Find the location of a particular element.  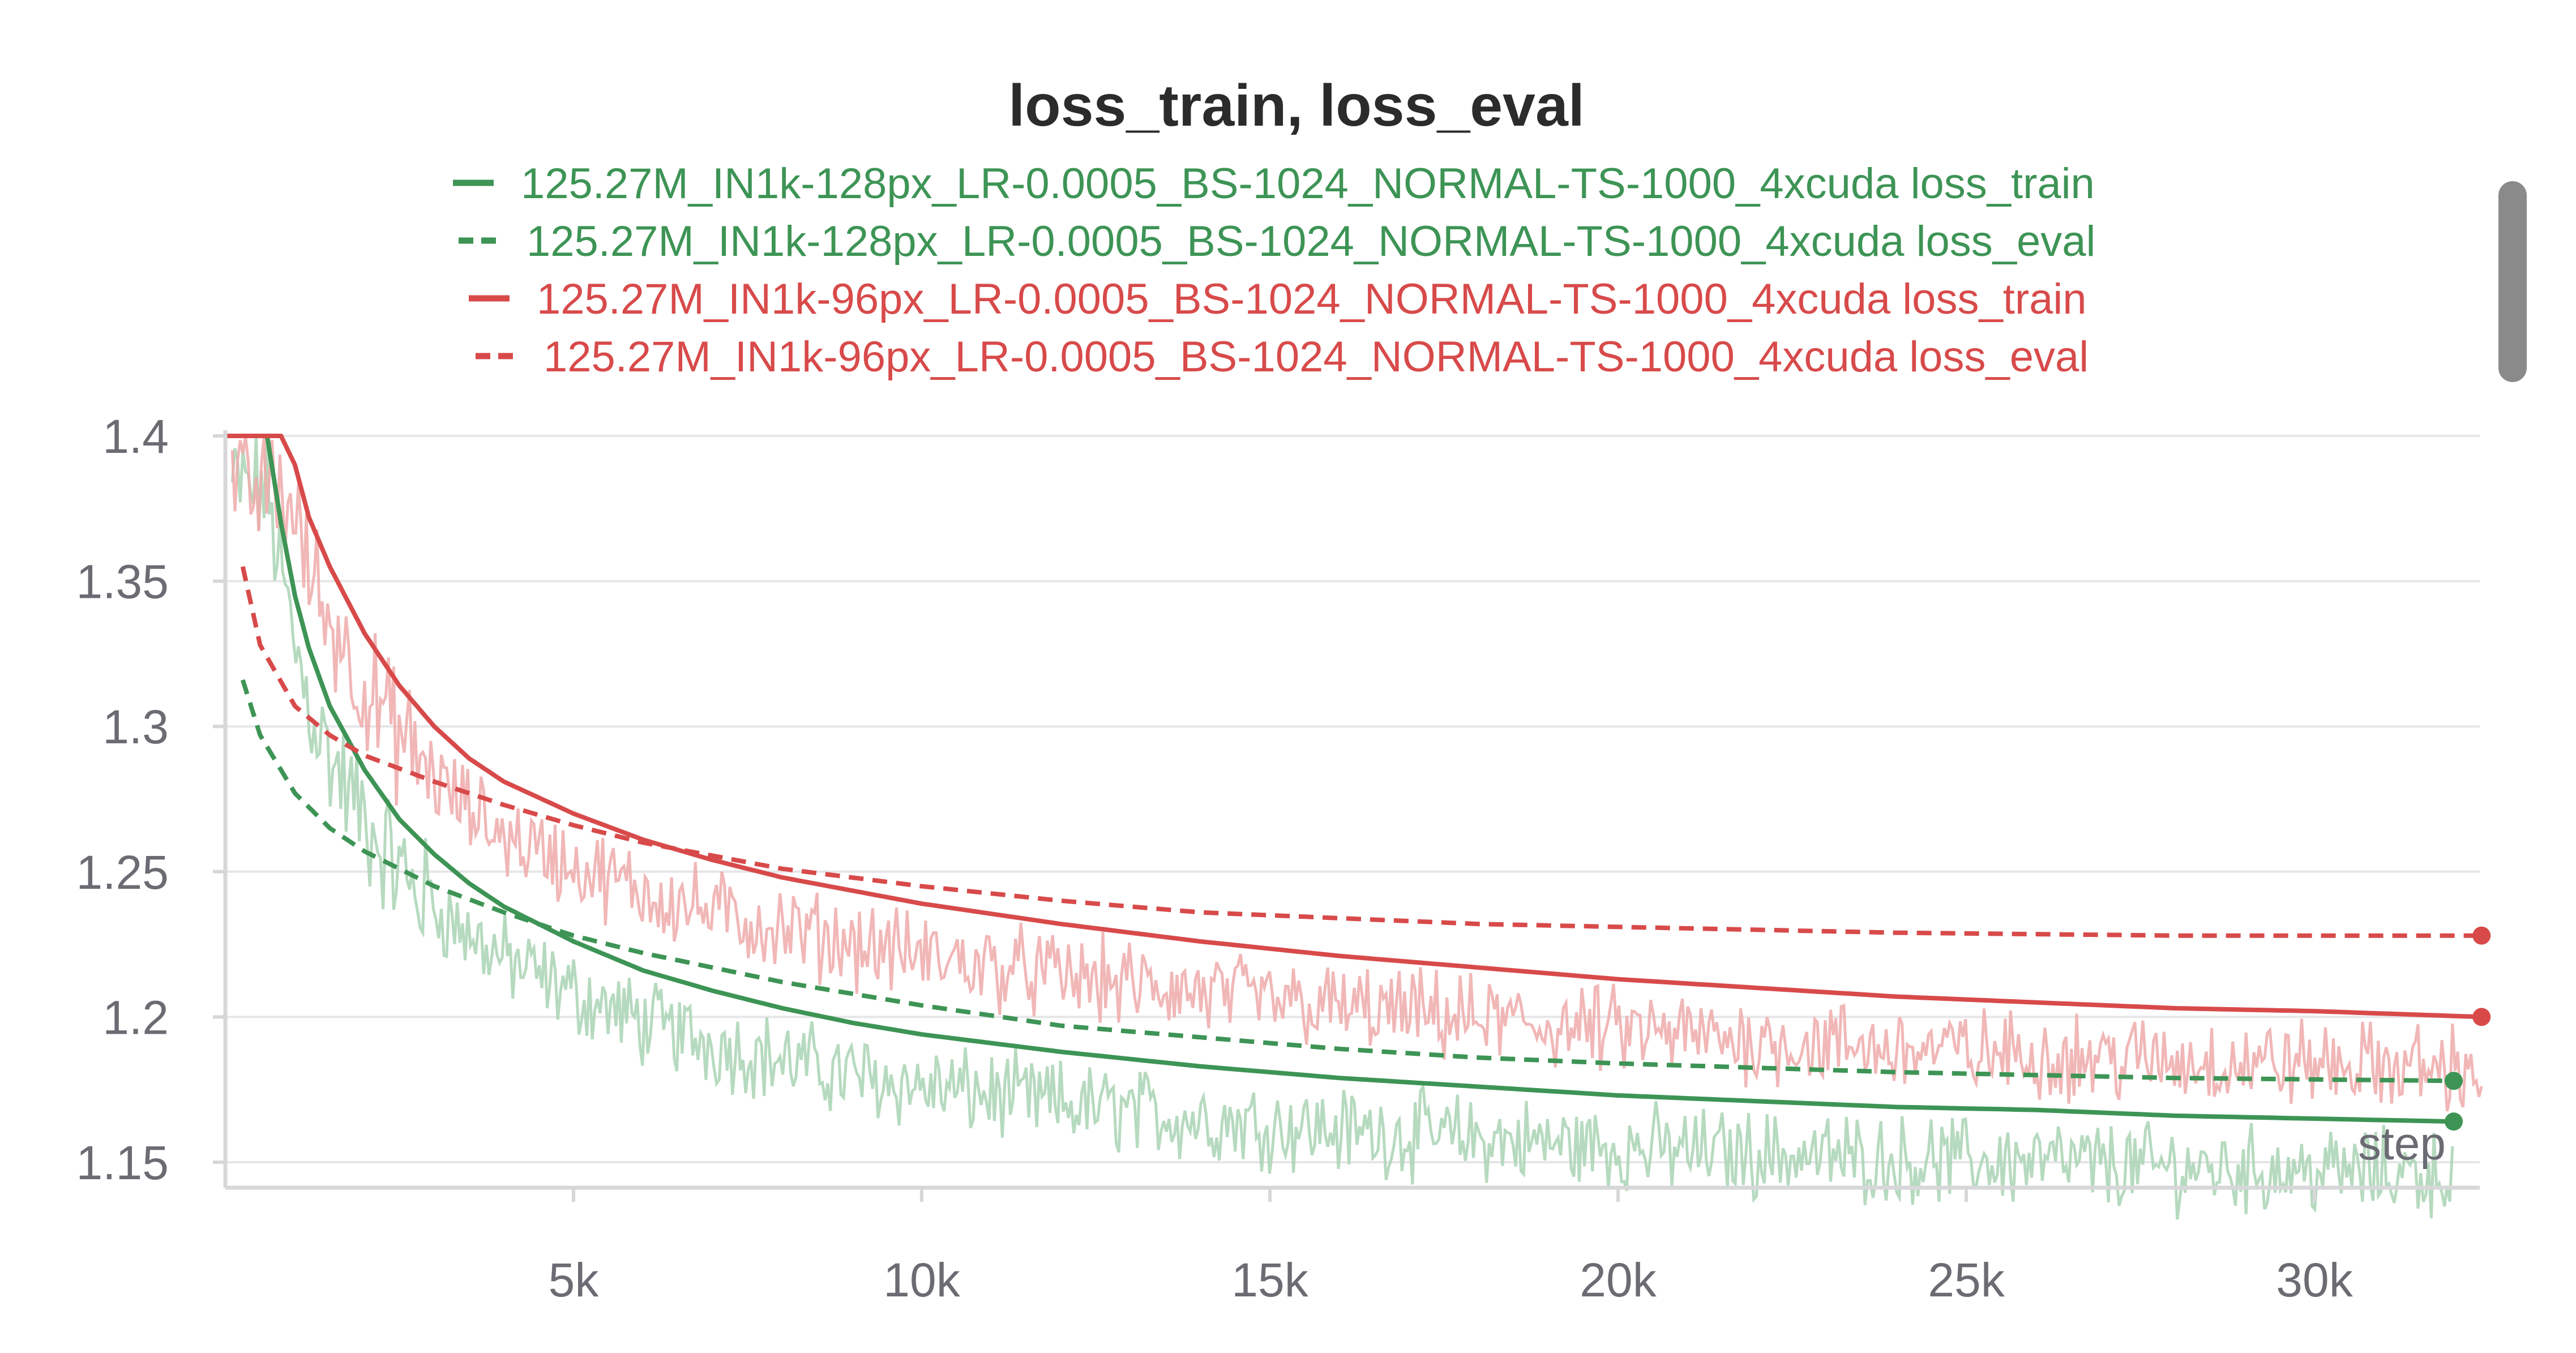

x-axis-label: step is located at coordinates (2402, 1144).